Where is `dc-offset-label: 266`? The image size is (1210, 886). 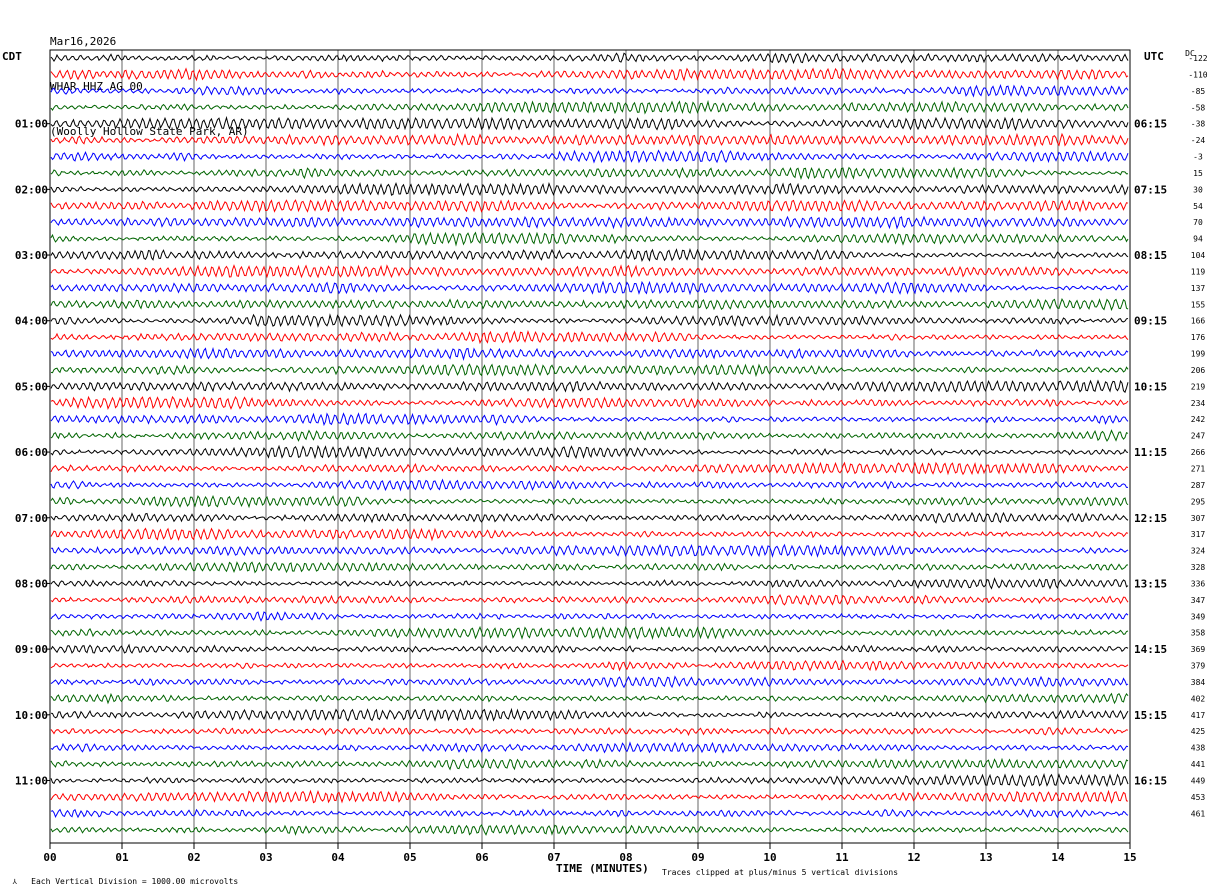
dc-offset-label: 266 is located at coordinates (1198, 452).